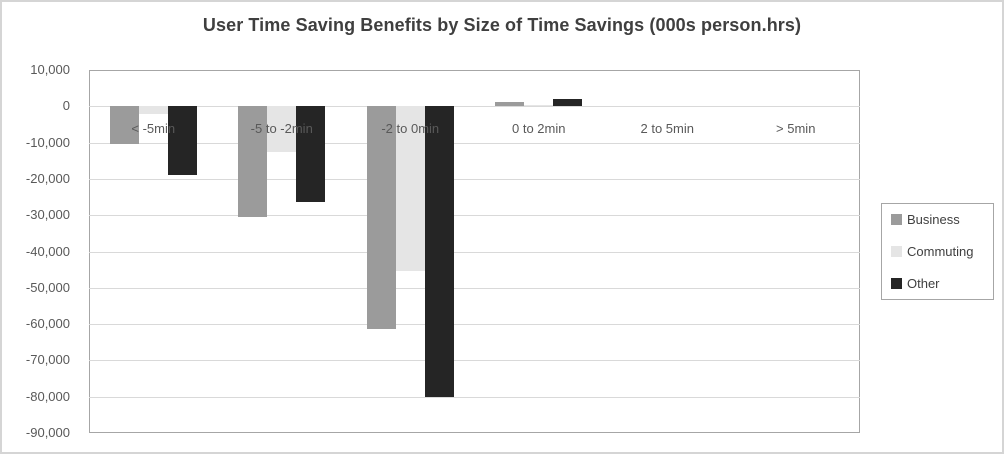 Image resolution: width=1004 pixels, height=454 pixels. Describe the element at coordinates (47, 142) in the screenshot. I see `y-axis-tick-label: -10,000` at that location.